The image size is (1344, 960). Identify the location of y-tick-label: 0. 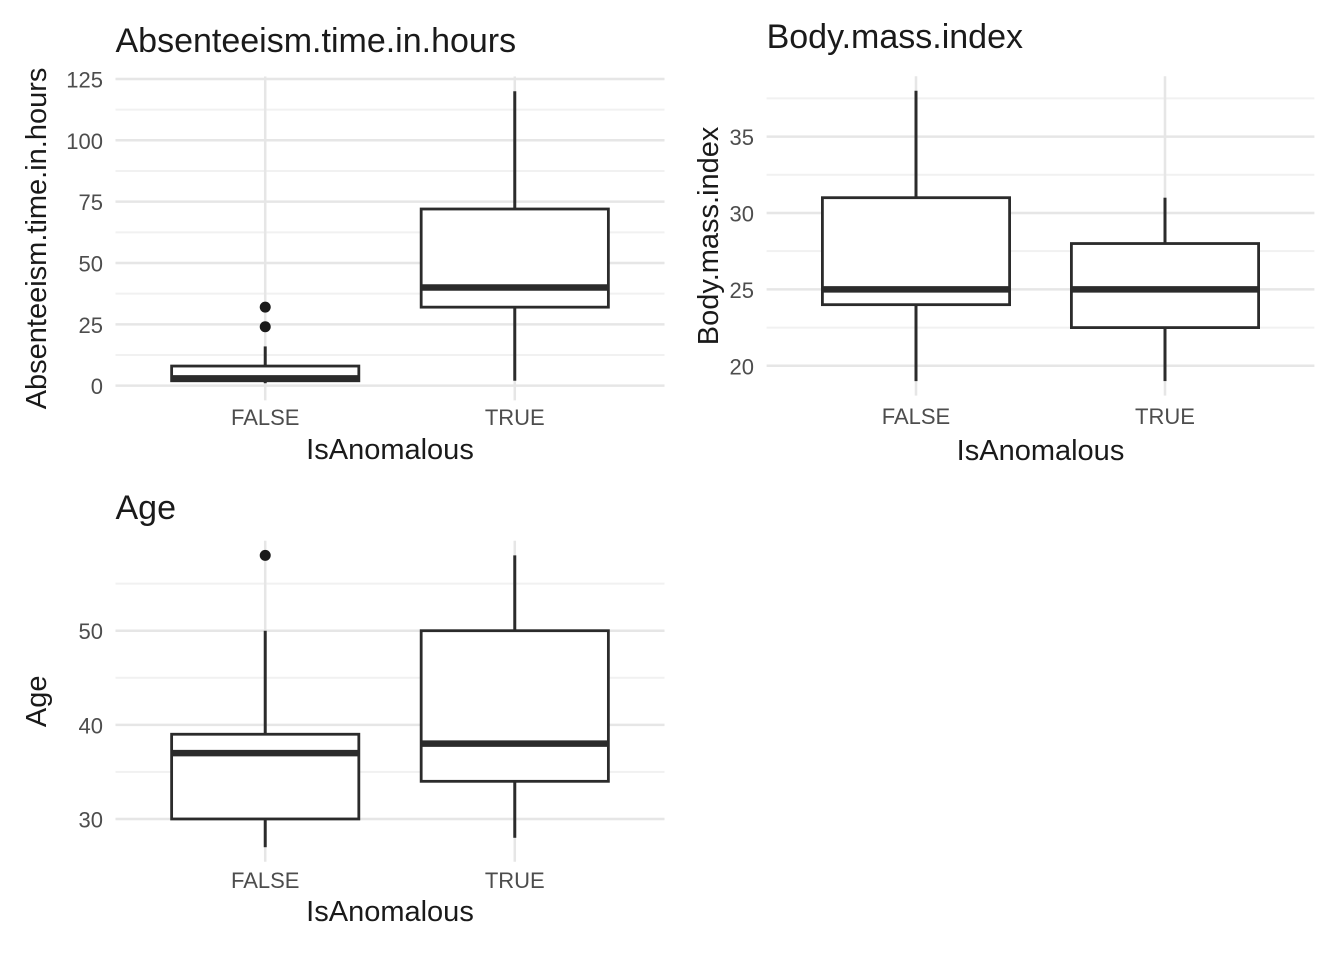
(97, 386).